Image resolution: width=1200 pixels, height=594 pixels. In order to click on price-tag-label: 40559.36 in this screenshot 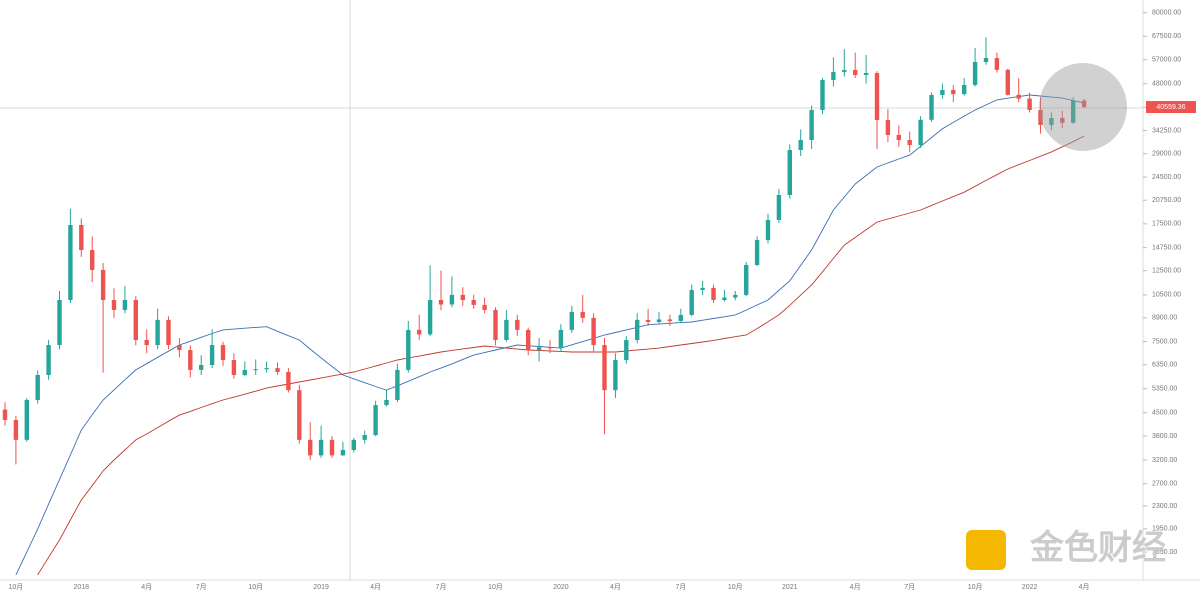, I will do `click(1170, 107)`.